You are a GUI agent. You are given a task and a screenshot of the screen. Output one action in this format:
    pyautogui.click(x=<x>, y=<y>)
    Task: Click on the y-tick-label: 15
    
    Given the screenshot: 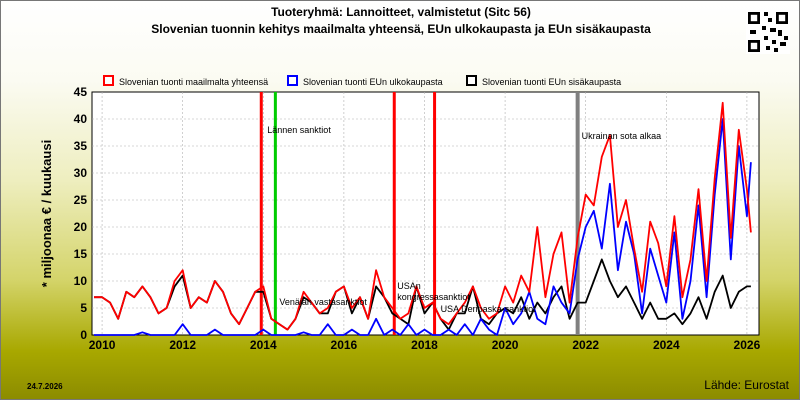 What is the action you would take?
    pyautogui.click(x=81, y=254)
    